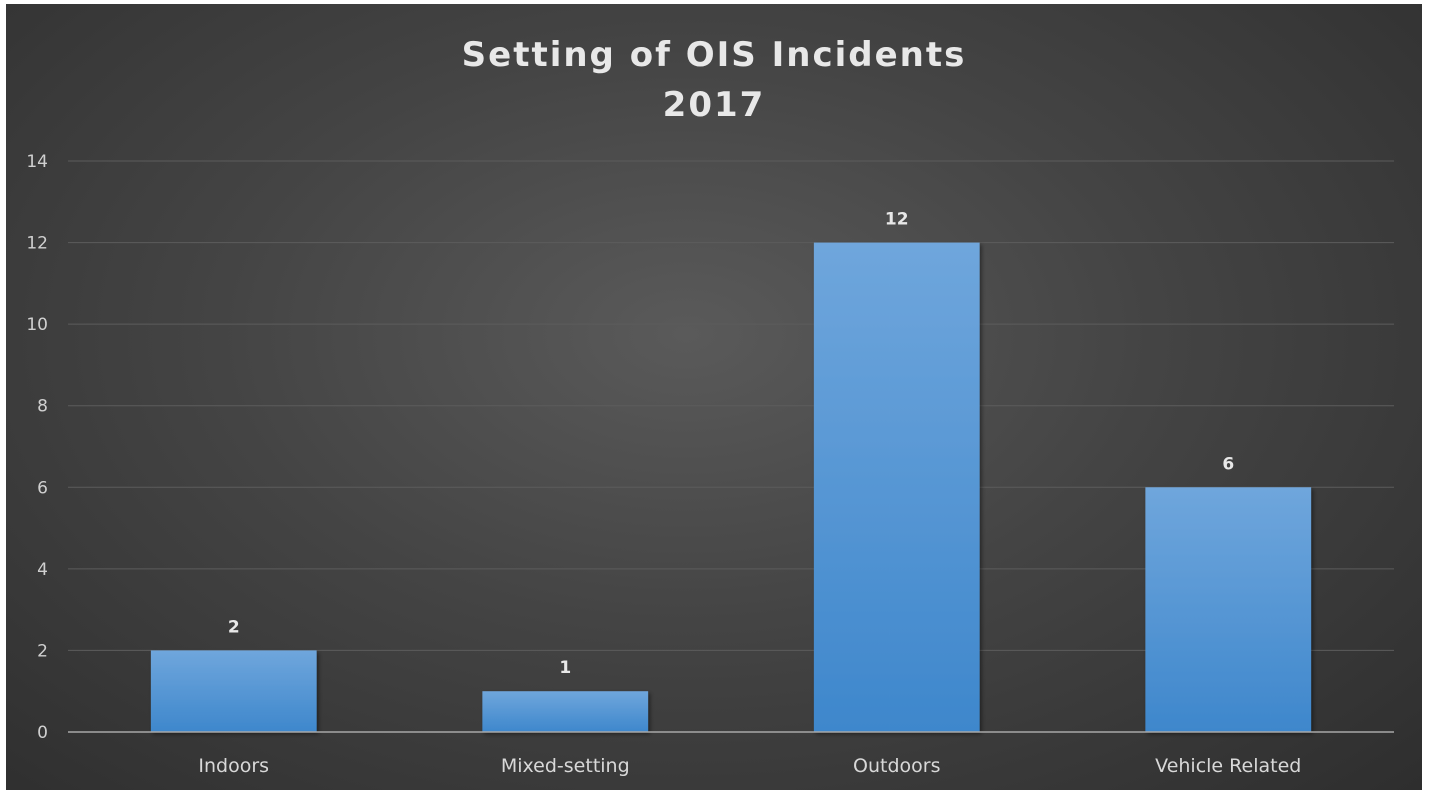 The height and width of the screenshot is (790, 1430). Describe the element at coordinates (896, 487) in the screenshot. I see `bar-outdoors` at that location.